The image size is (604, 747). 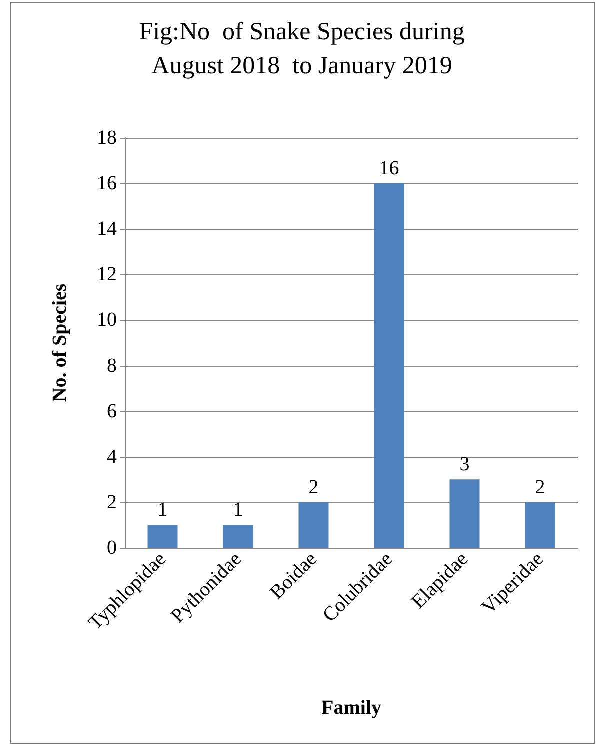 I want to click on y-tick-label: 12, so click(x=107, y=275).